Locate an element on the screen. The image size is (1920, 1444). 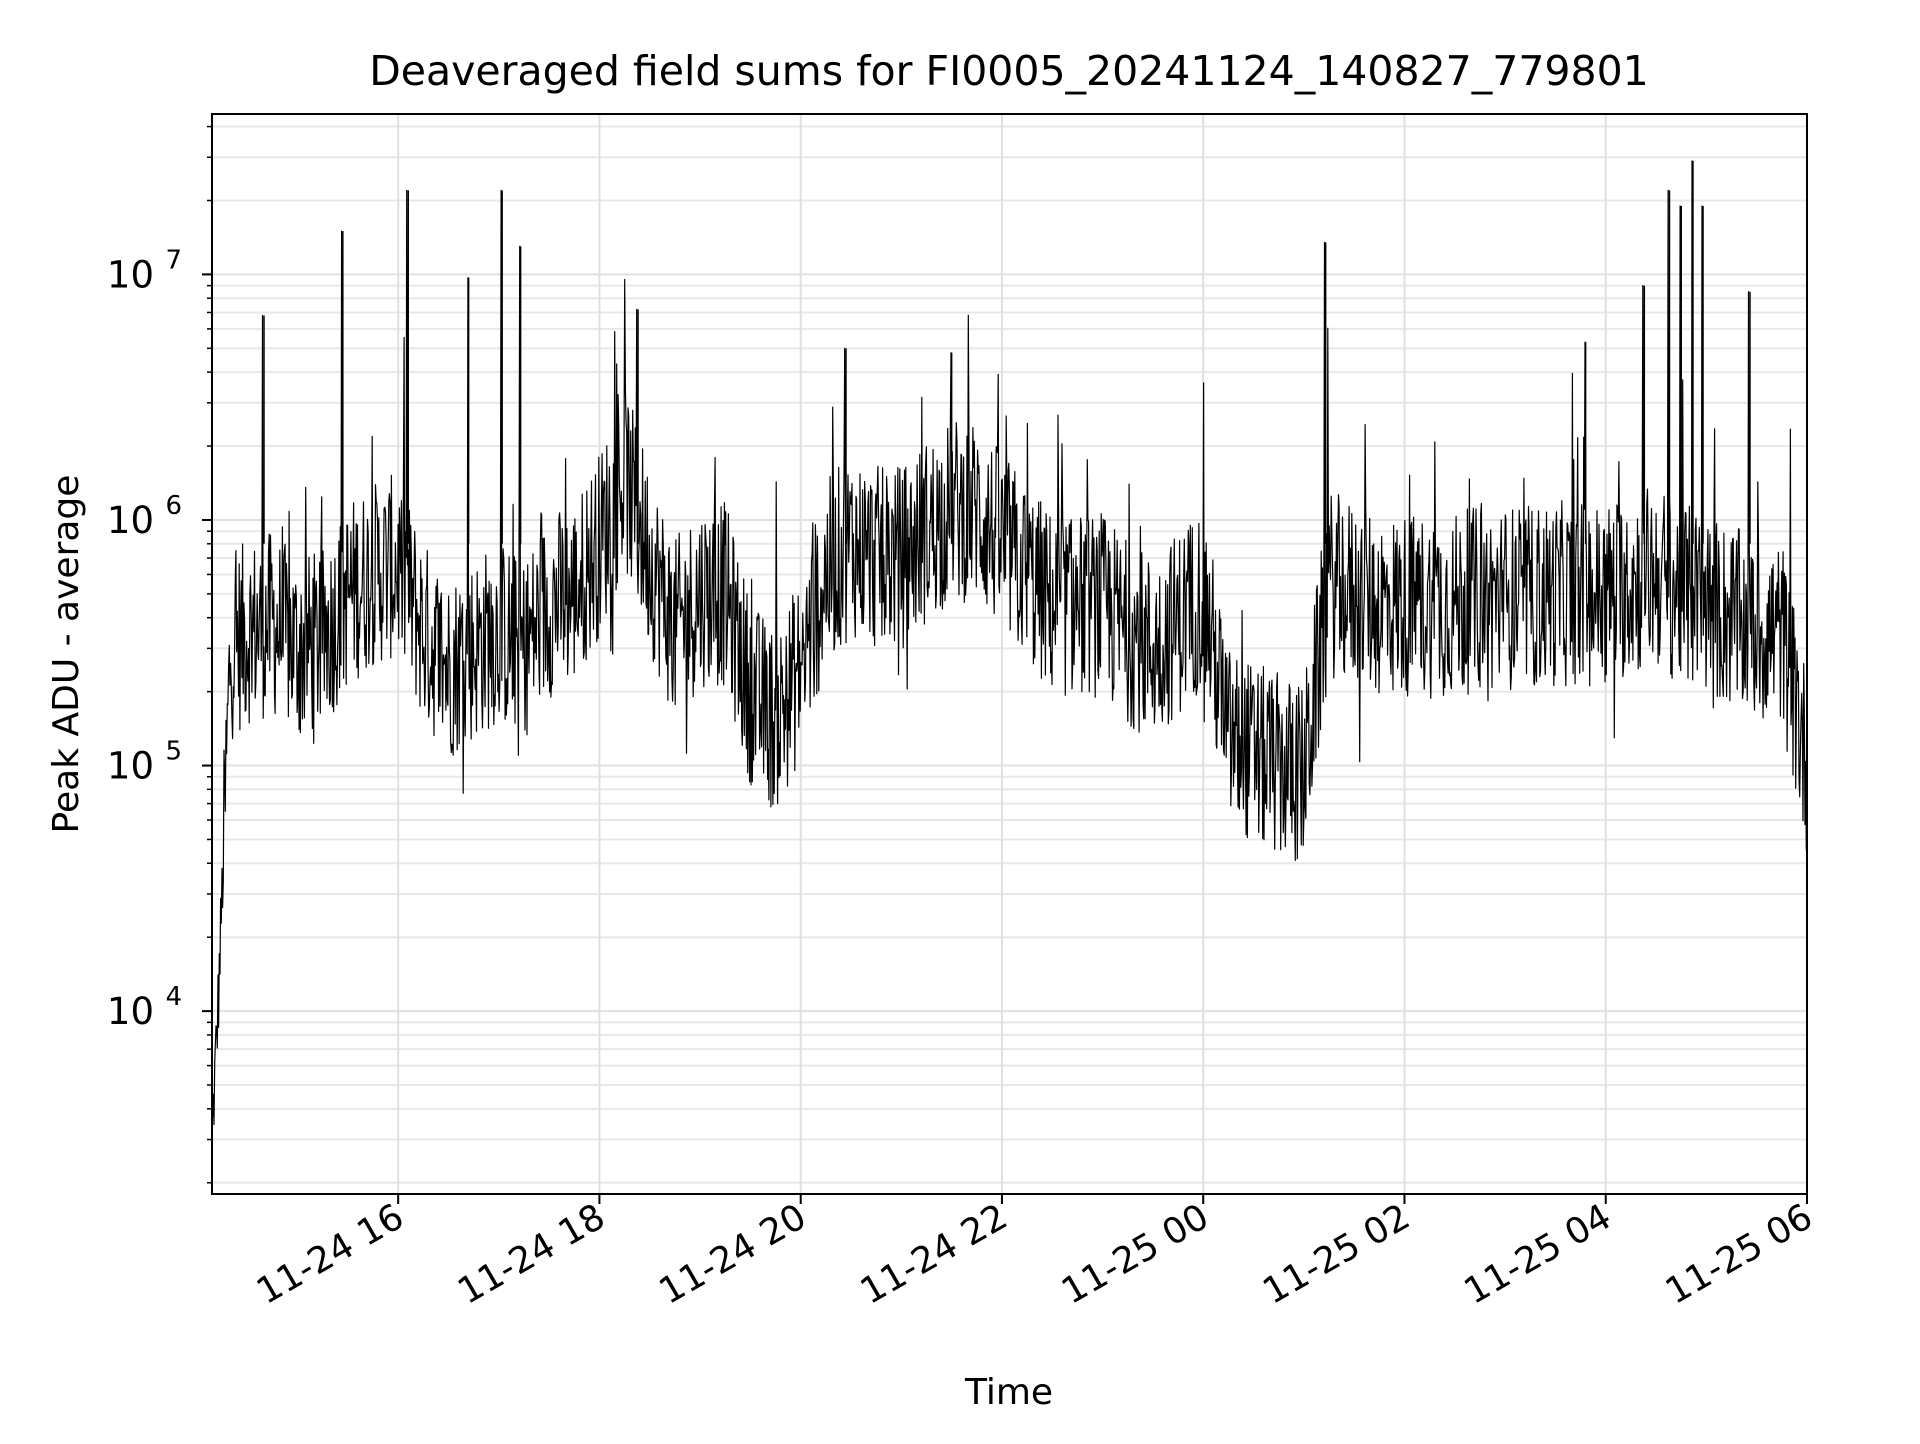
y-tick-label-exponent: 6 is located at coordinates (173, 506).